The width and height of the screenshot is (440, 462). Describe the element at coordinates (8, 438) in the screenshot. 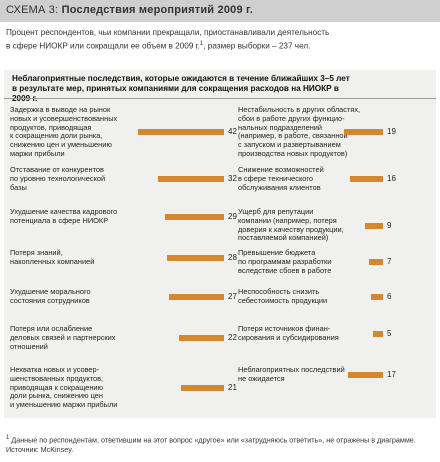

I see `footnote-mark: 1` at that location.